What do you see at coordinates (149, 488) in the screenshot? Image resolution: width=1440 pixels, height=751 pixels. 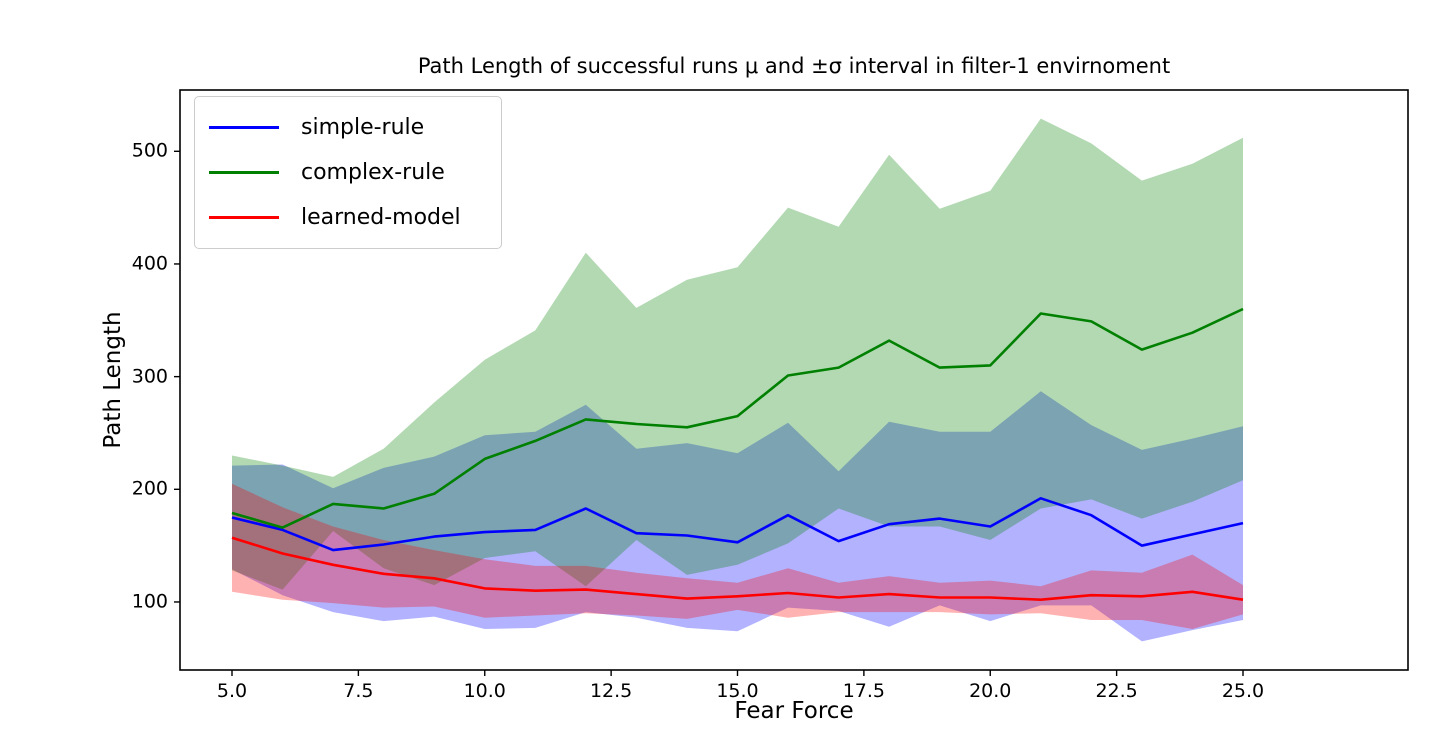 I see `y-tick-label: 200` at bounding box center [149, 488].